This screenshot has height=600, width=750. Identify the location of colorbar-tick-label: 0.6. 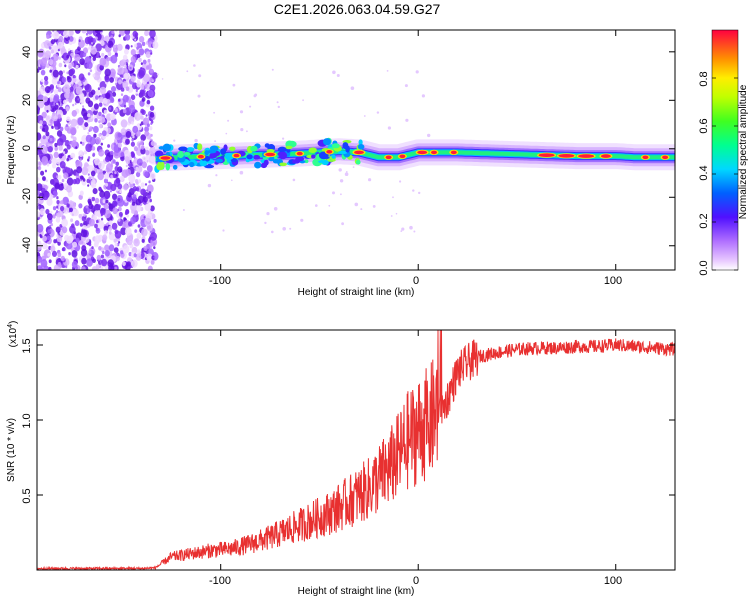
(704, 125).